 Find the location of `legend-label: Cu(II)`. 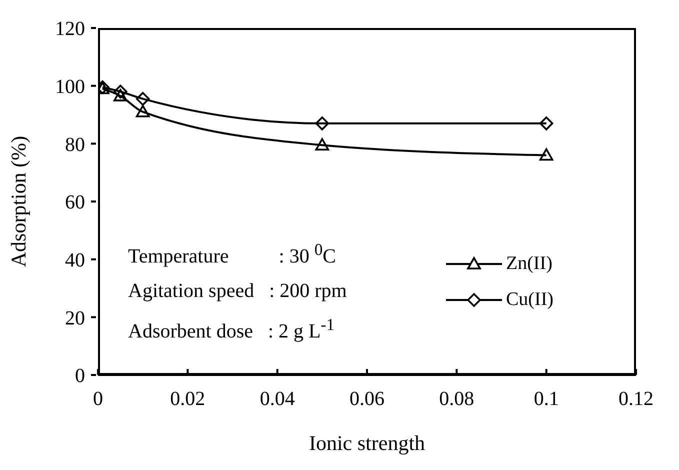

legend-label: Cu(II) is located at coordinates (530, 300).